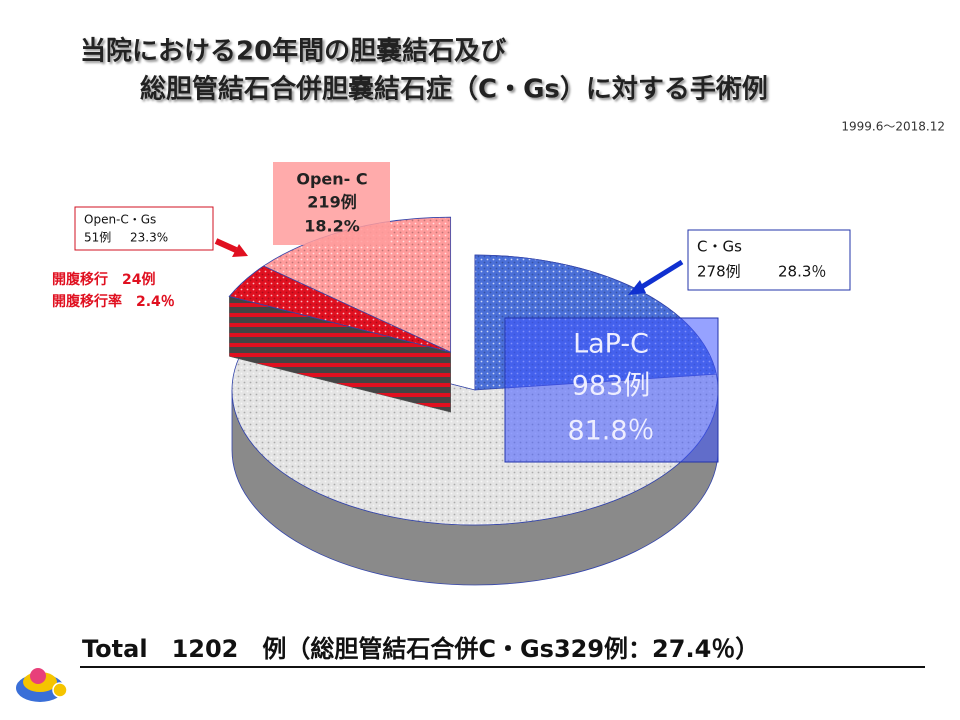  I want to click on percent-label: 81.8％, so click(610, 431).